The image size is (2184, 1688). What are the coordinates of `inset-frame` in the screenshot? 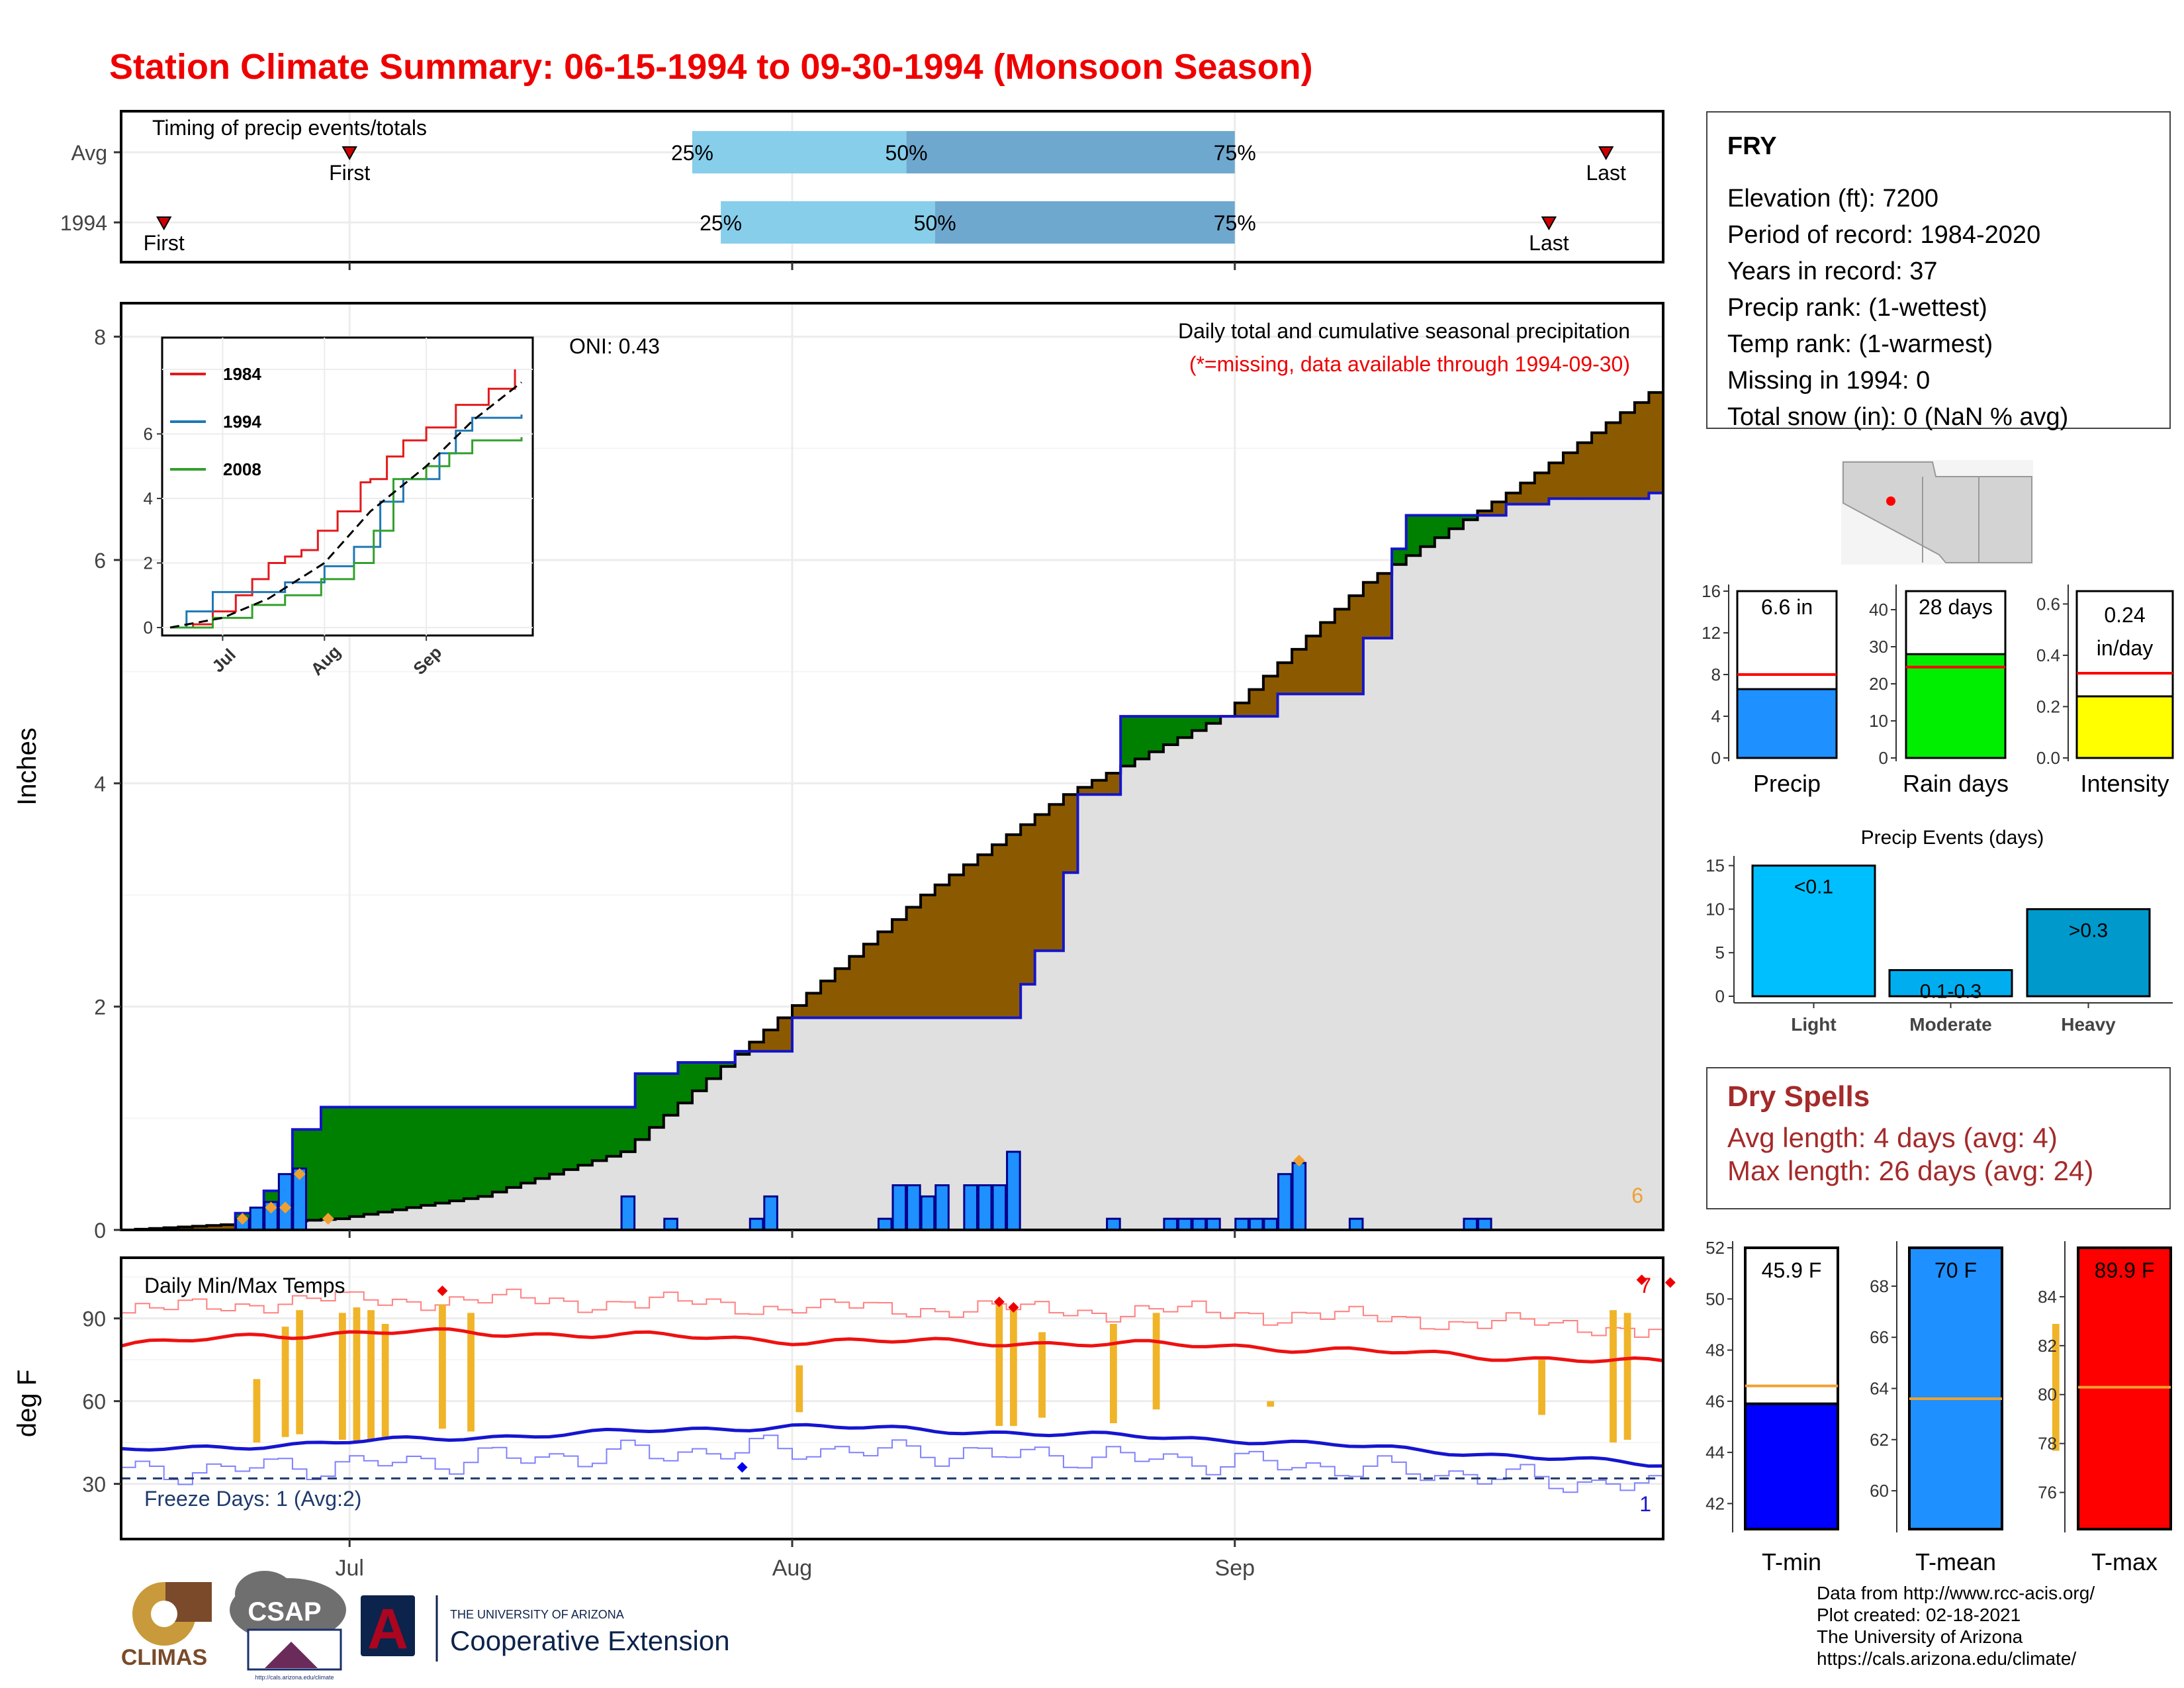 It's located at (348, 486).